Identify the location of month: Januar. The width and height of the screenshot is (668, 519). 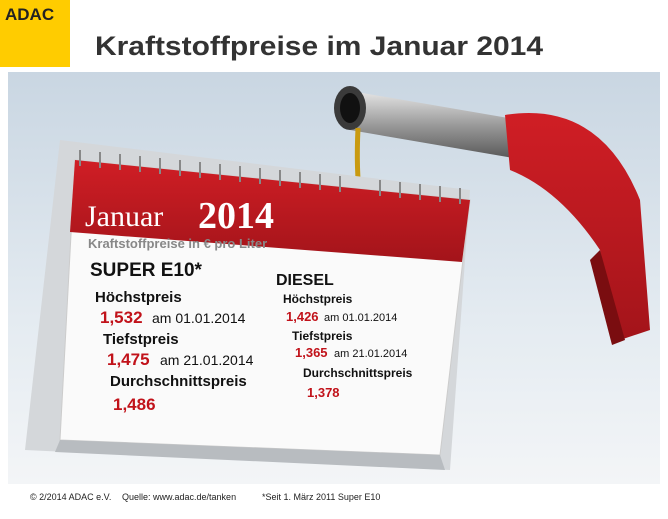
(124, 216).